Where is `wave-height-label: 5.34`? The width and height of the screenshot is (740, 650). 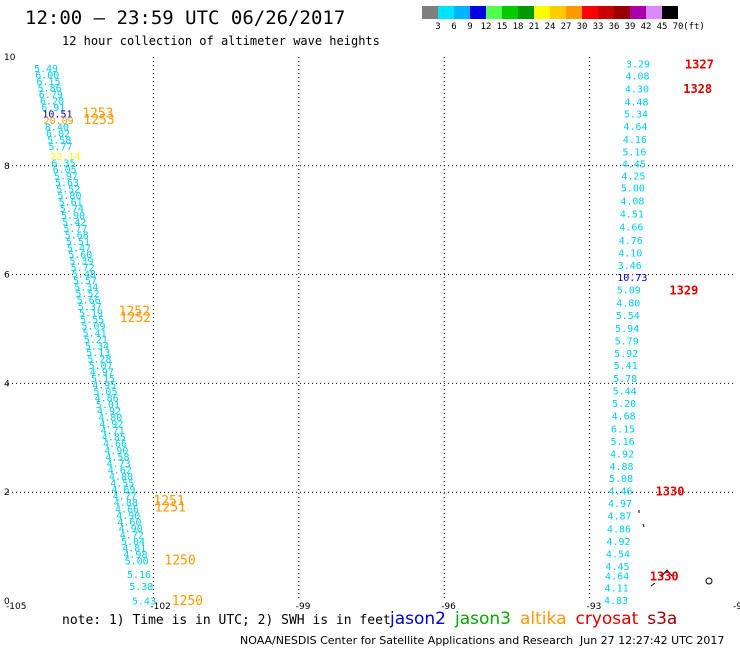 wave-height-label: 5.34 is located at coordinates (86, 288).